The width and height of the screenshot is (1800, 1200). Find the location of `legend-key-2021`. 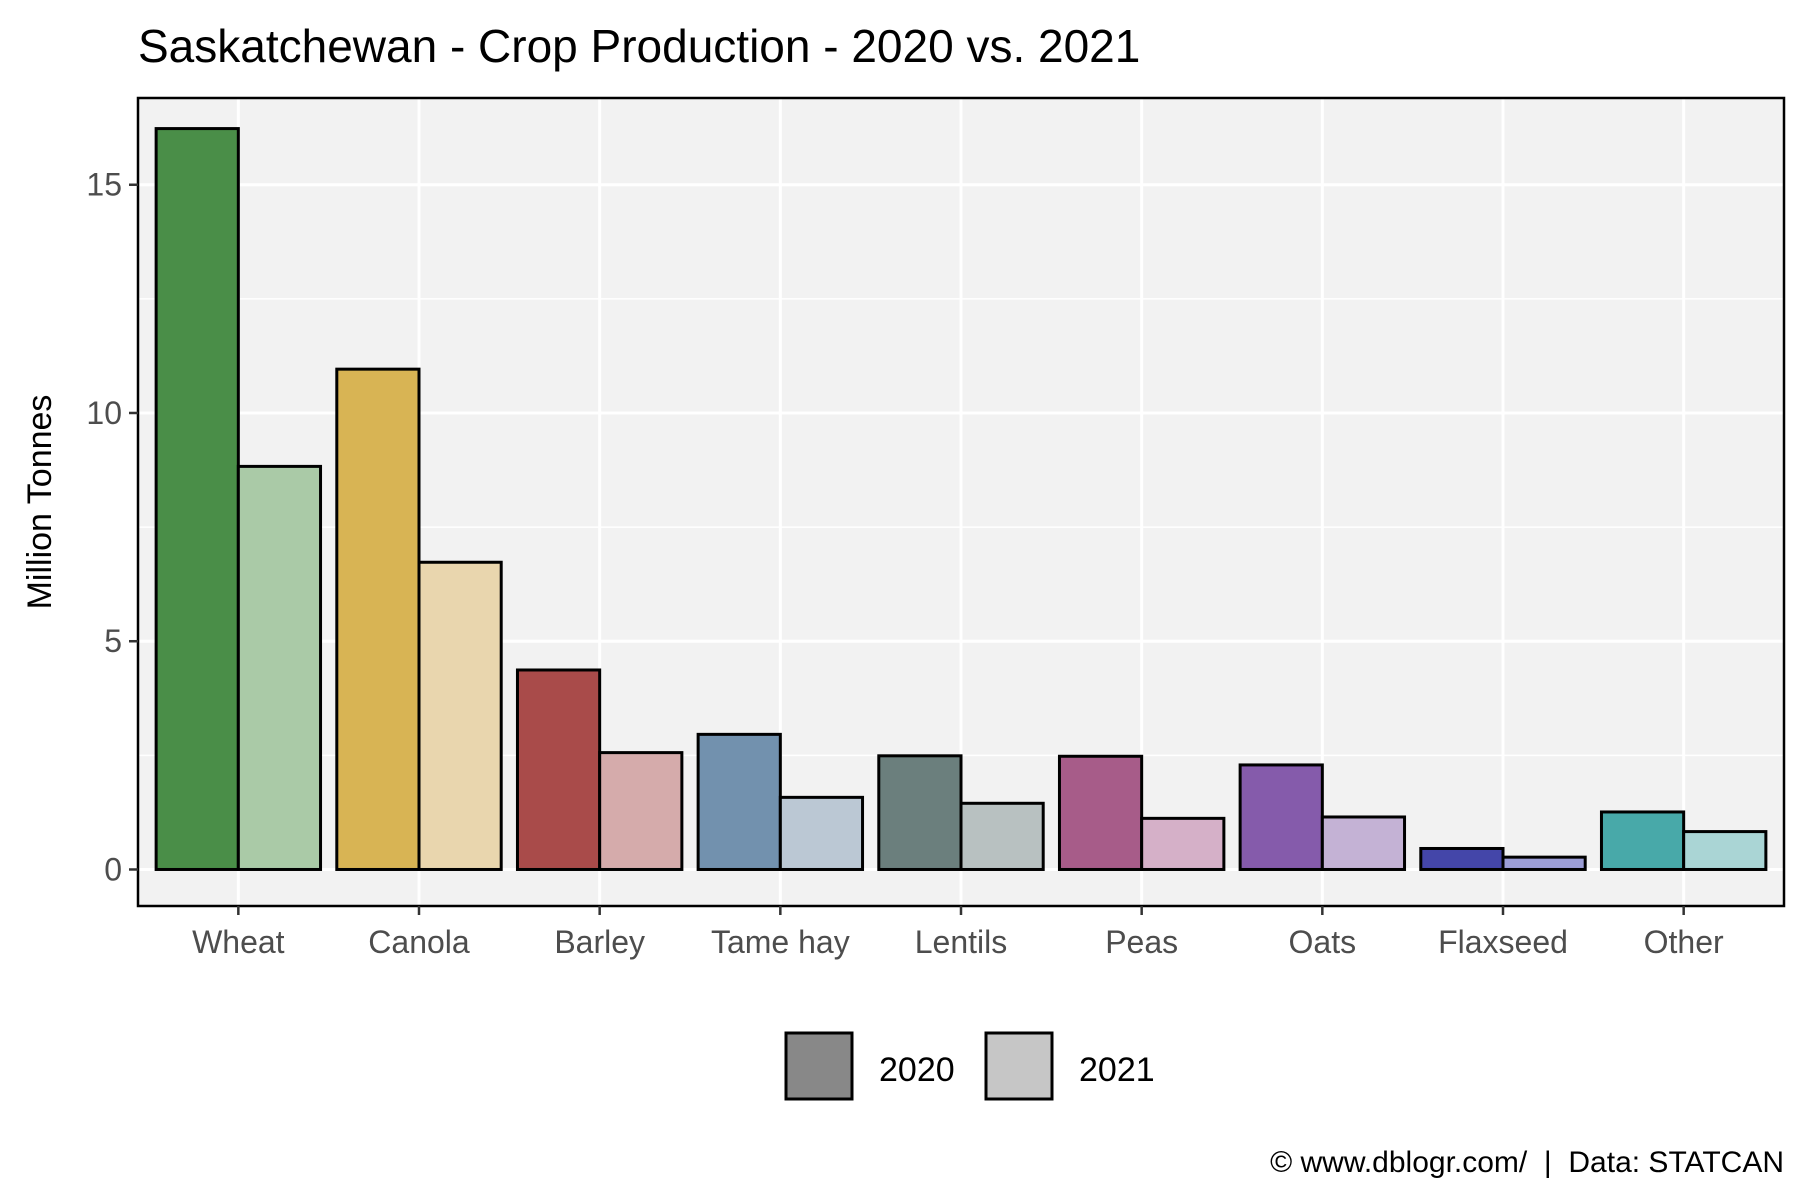

legend-key-2021 is located at coordinates (1019, 1066).